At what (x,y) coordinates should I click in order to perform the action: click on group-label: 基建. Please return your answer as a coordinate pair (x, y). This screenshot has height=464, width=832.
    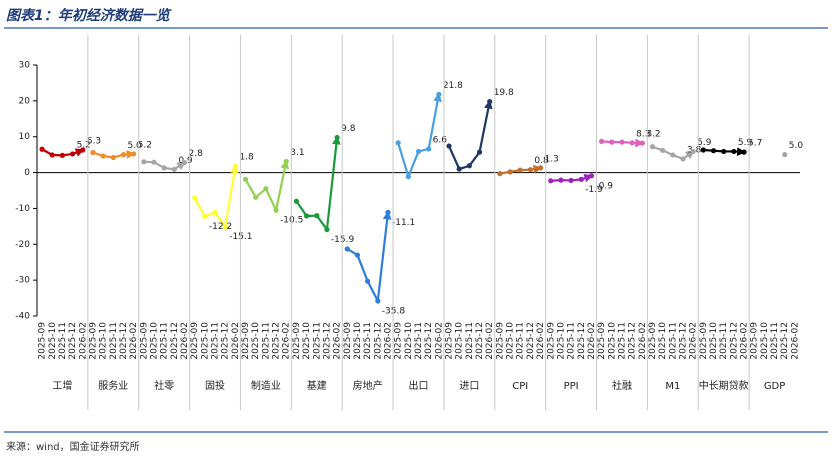
    Looking at the image, I should click on (317, 385).